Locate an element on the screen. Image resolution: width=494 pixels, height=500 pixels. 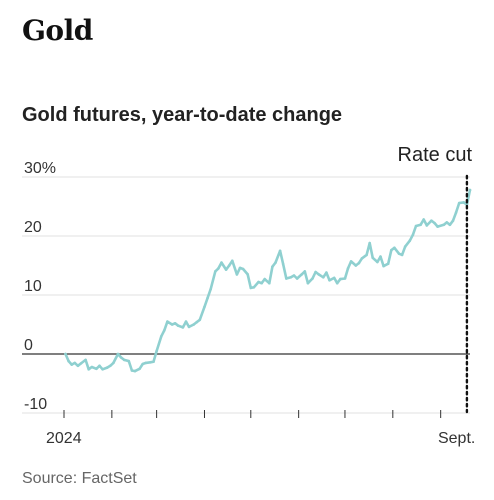
annotations: Rate cut is located at coordinates (435, 279).